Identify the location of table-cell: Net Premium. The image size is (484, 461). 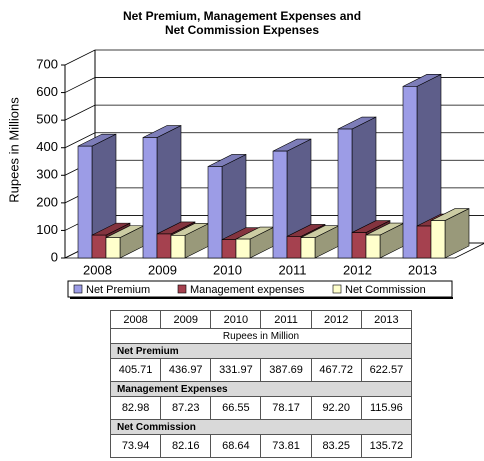
(261, 351).